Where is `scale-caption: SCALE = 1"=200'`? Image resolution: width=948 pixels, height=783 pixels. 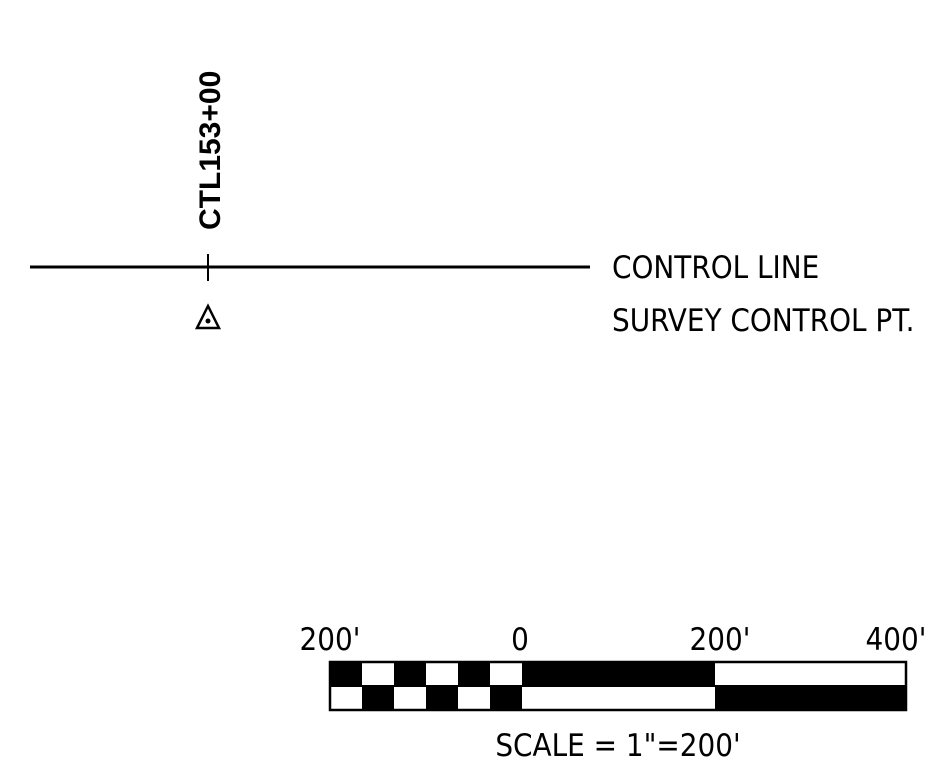 scale-caption: SCALE = 1"=200' is located at coordinates (617, 746).